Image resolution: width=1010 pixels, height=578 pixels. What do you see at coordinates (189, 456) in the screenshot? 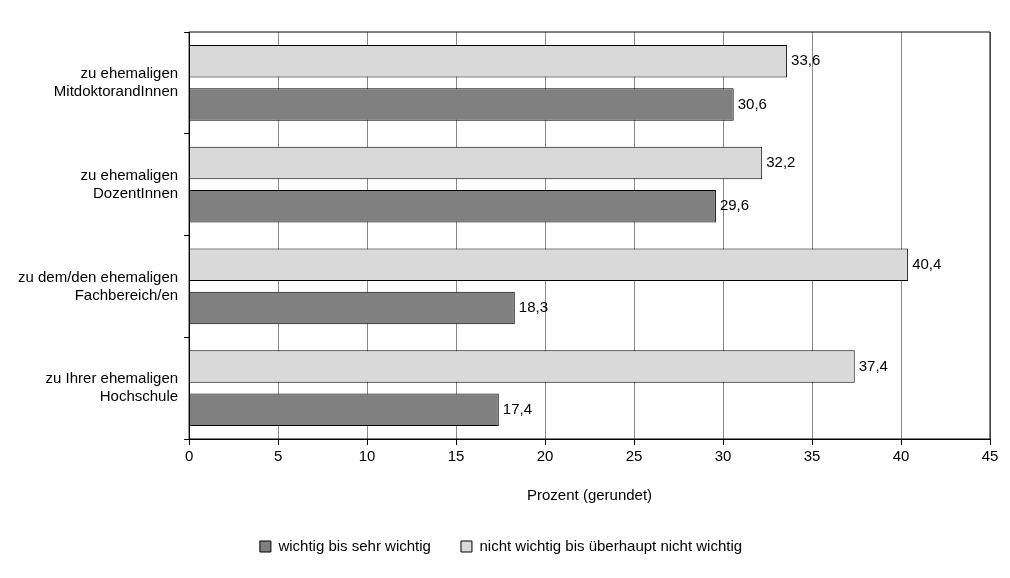
I see `x-tick-label: 0` at bounding box center [189, 456].